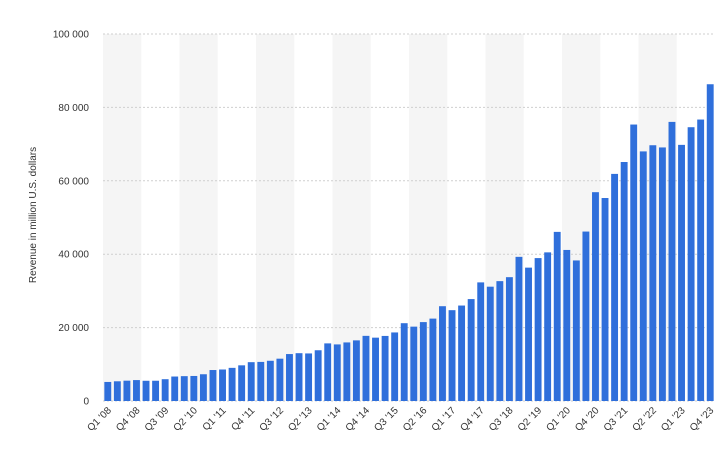 This screenshot has height=457, width=725. I want to click on y-tick-label: 80 000, so click(73, 108).